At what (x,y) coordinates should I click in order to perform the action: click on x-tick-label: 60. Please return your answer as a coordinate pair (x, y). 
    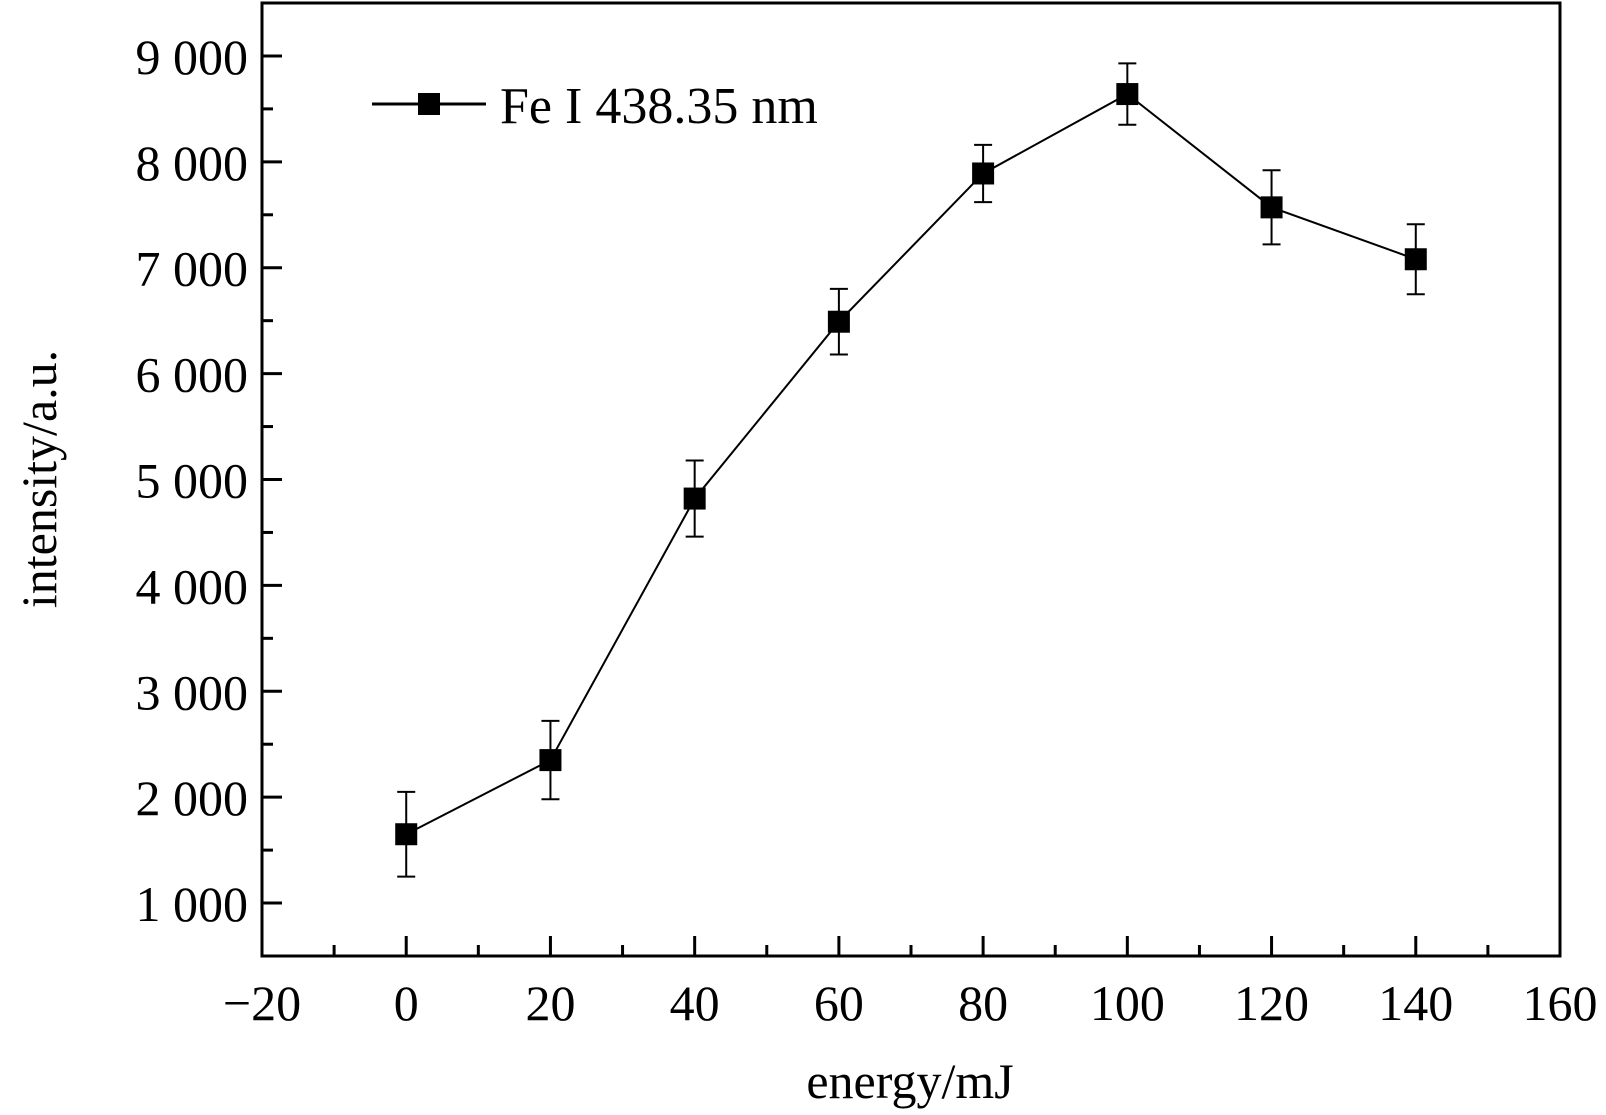
    Looking at the image, I should click on (839, 1003).